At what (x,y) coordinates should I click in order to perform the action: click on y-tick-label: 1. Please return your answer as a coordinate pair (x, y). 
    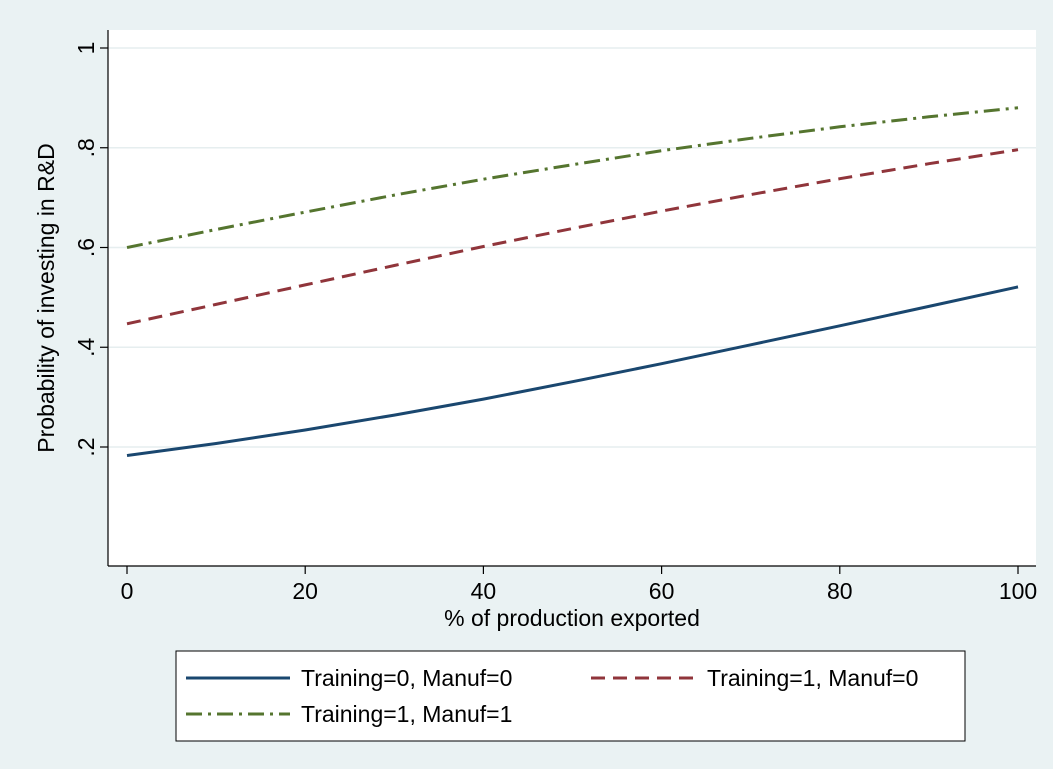
    Looking at the image, I should click on (86, 48).